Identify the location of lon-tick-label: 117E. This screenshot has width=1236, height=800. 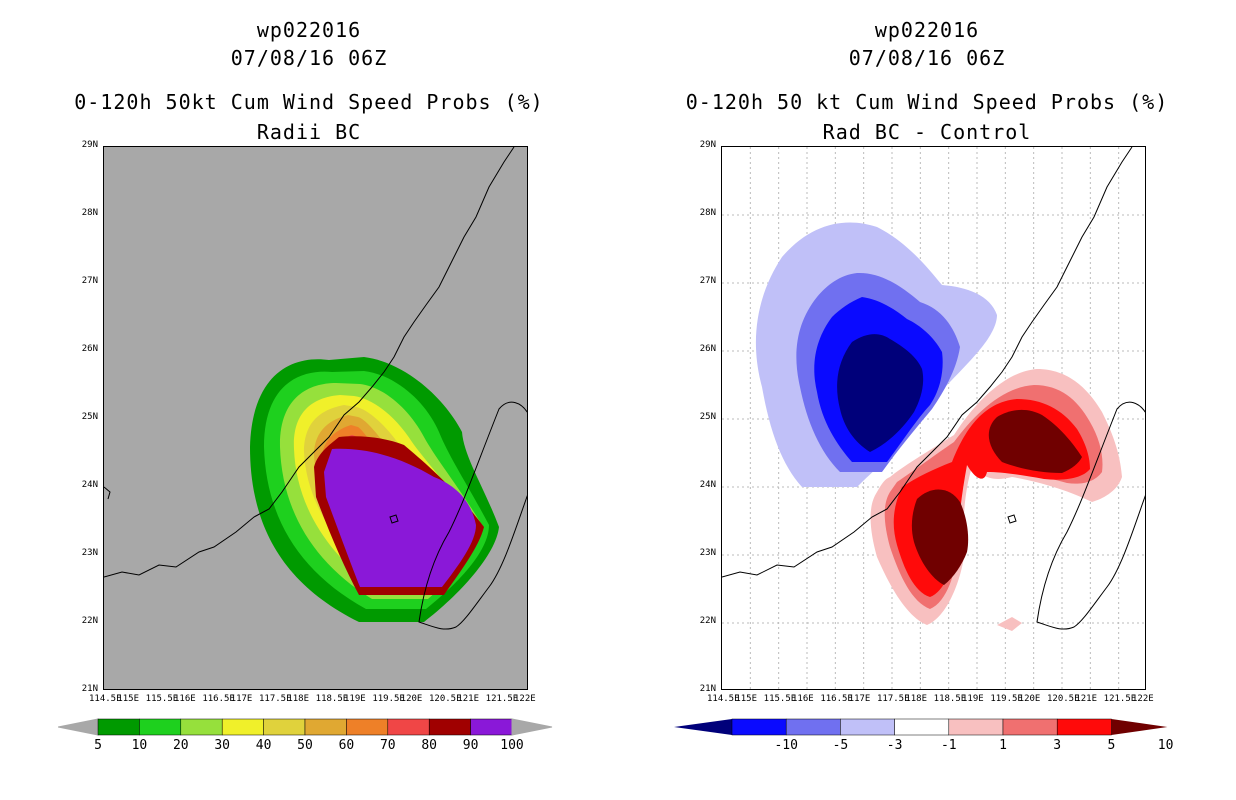
(859, 699).